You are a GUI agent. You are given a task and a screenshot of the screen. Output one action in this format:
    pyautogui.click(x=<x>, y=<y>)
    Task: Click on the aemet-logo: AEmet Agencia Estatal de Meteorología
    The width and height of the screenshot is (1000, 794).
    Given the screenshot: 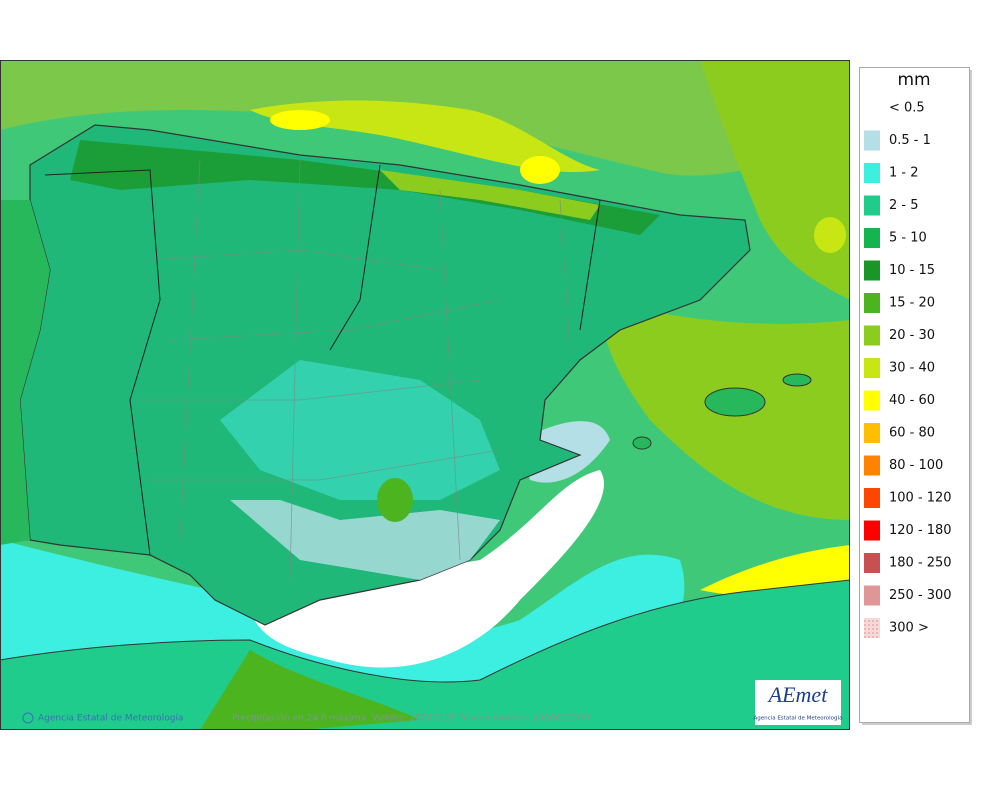 What is the action you would take?
    pyautogui.click(x=798, y=702)
    